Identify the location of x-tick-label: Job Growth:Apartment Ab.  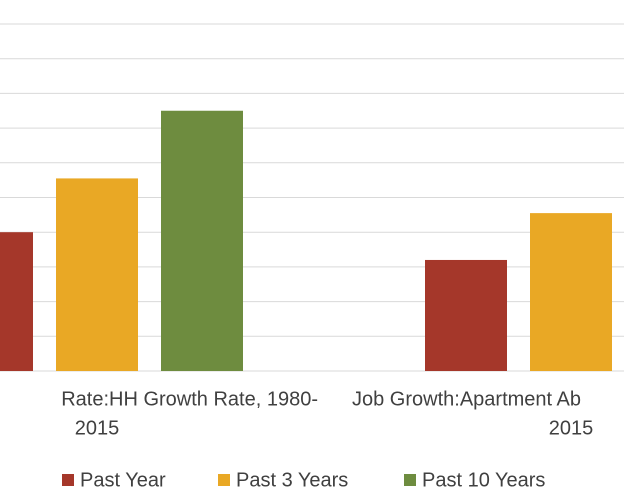
(466, 399).